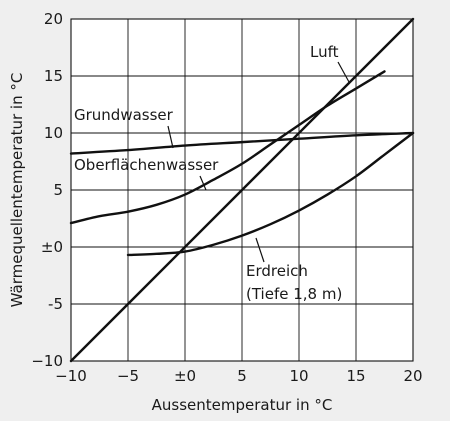 The height and width of the screenshot is (421, 450). What do you see at coordinates (242, 143) in the screenshot?
I see `series-line-grundwasser` at bounding box center [242, 143].